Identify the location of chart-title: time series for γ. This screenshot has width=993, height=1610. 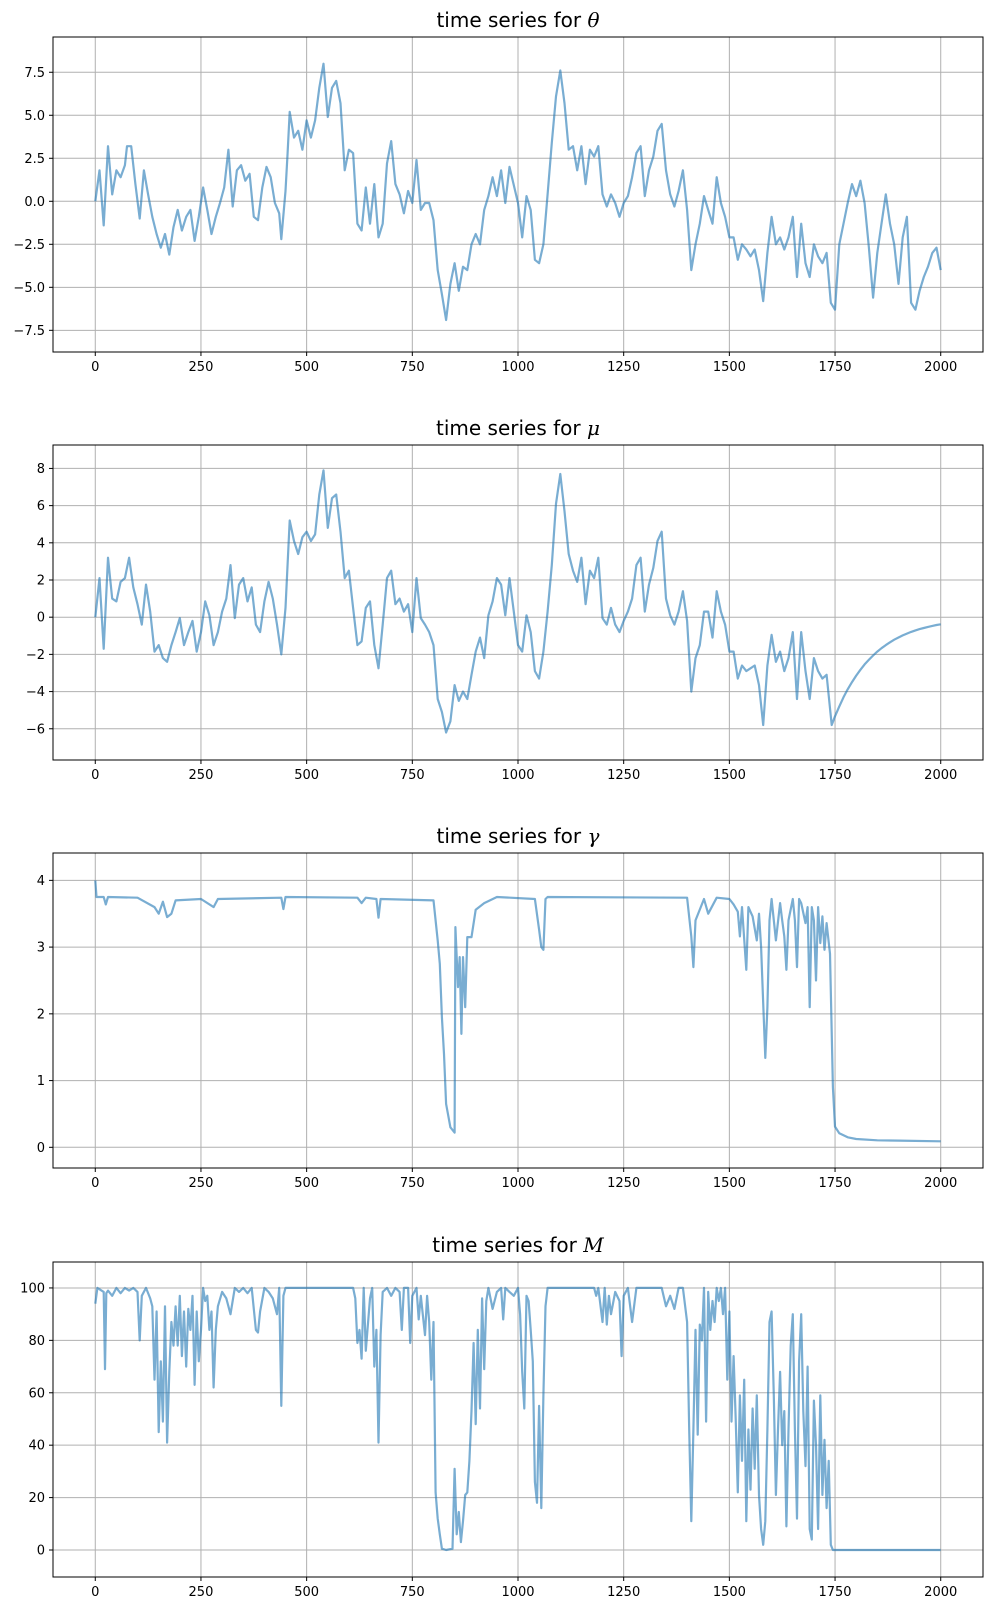
(518, 836).